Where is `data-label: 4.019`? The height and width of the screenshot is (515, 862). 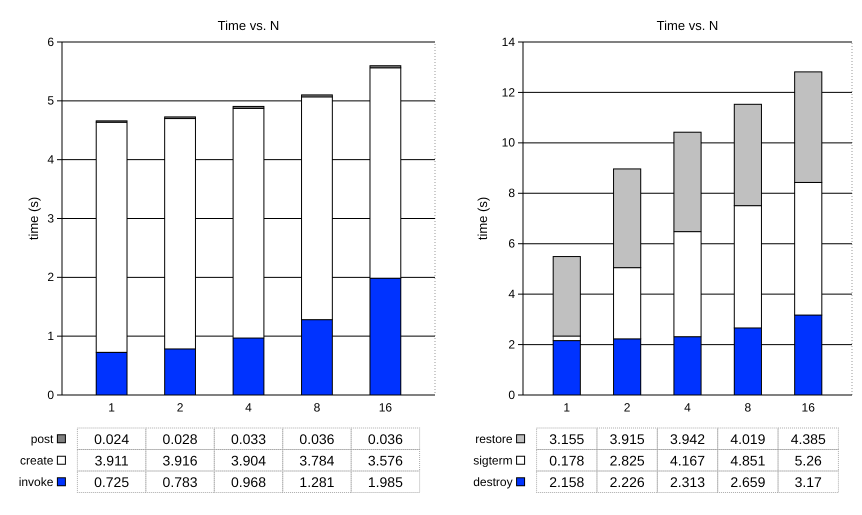
data-label: 4.019 is located at coordinates (748, 438).